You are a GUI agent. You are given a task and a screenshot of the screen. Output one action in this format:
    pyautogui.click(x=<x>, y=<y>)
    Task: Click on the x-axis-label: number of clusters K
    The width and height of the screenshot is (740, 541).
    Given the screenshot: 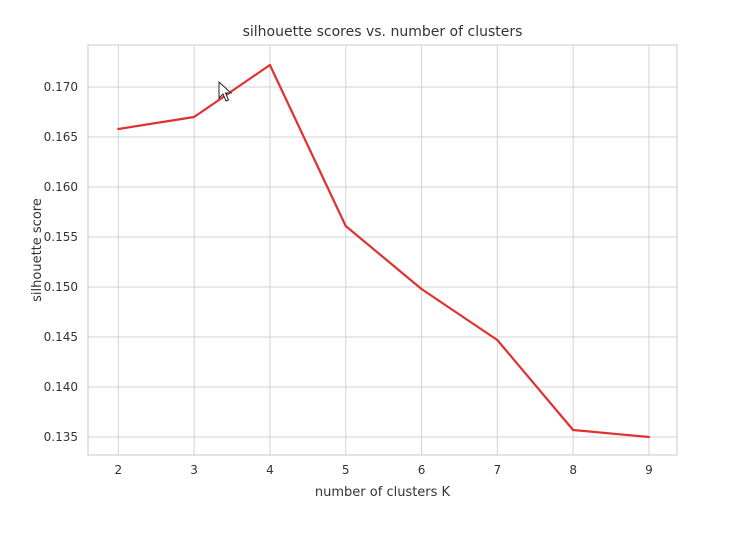 What is the action you would take?
    pyautogui.click(x=383, y=492)
    